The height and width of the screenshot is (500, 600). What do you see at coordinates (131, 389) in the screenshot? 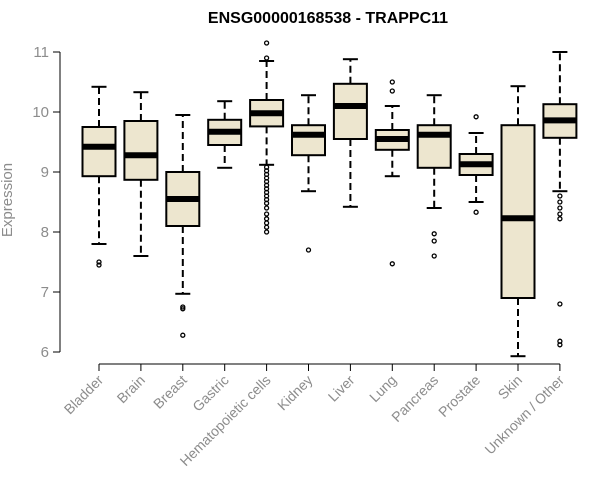
I see `x-tick-label: Brain` at bounding box center [131, 389].